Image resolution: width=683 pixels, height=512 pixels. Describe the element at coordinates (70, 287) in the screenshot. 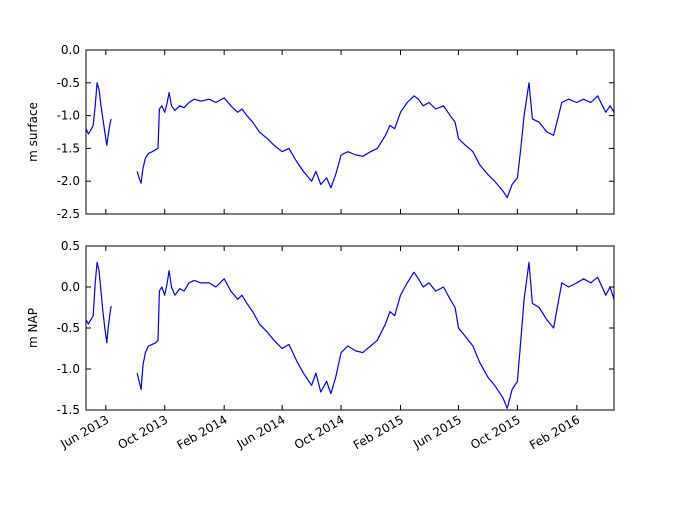

I see `y-tick-label-bottom: 0.0` at that location.